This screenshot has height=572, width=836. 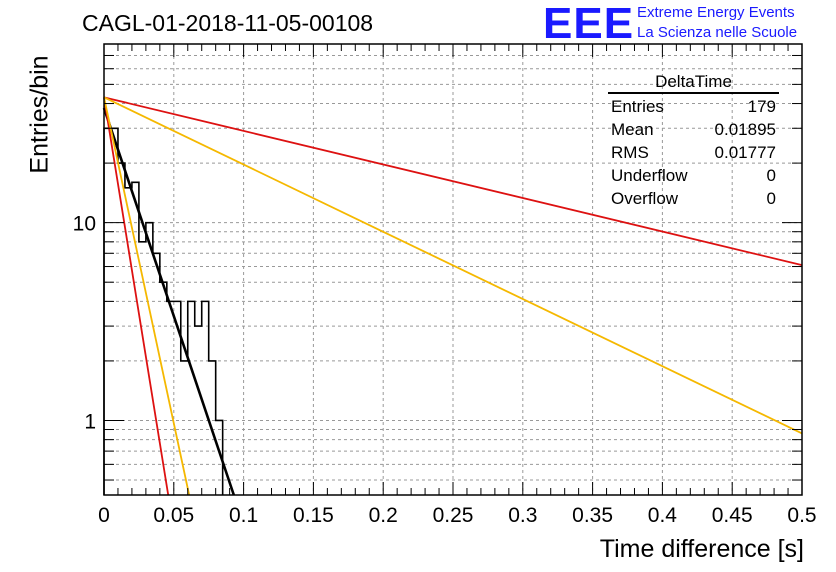 I want to click on x-tick-label: 0, so click(x=104, y=515).